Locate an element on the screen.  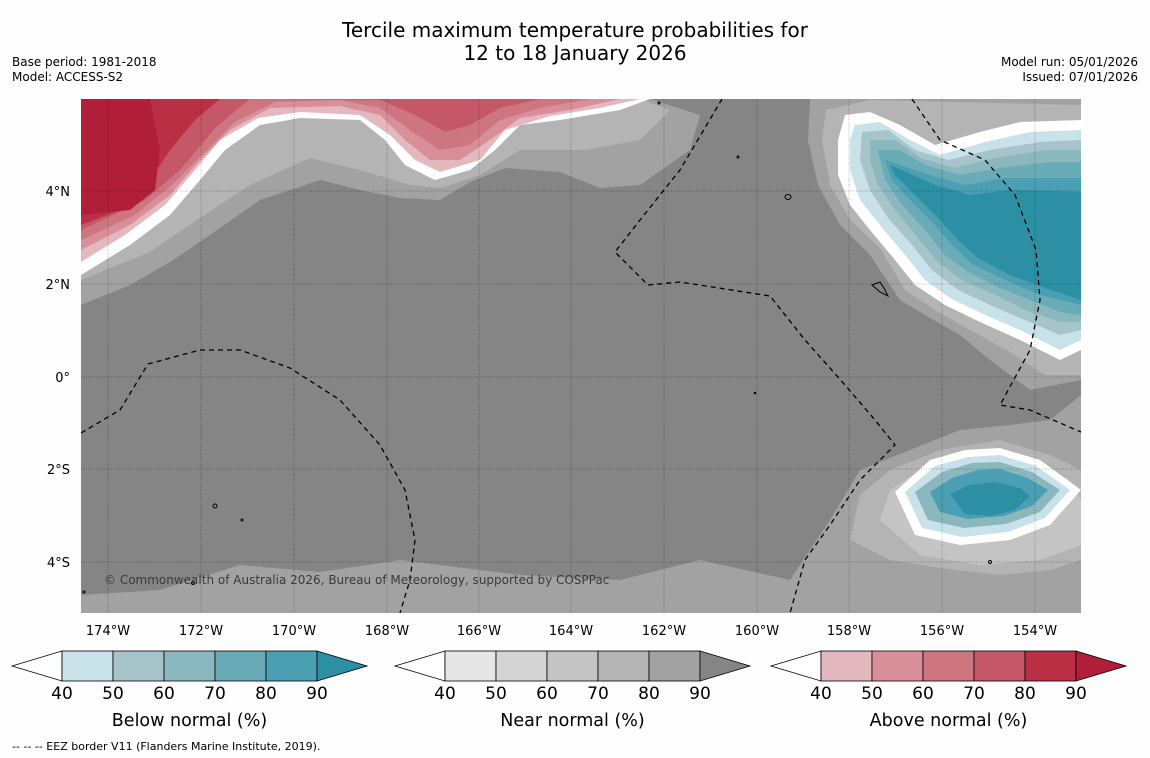
colorbar-title: Below normal (%) is located at coordinates (189, 721).